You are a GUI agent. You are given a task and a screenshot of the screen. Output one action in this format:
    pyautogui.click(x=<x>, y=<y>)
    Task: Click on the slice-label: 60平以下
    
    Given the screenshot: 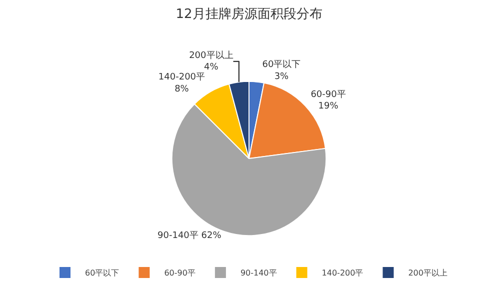 What is the action you would take?
    pyautogui.click(x=281, y=64)
    